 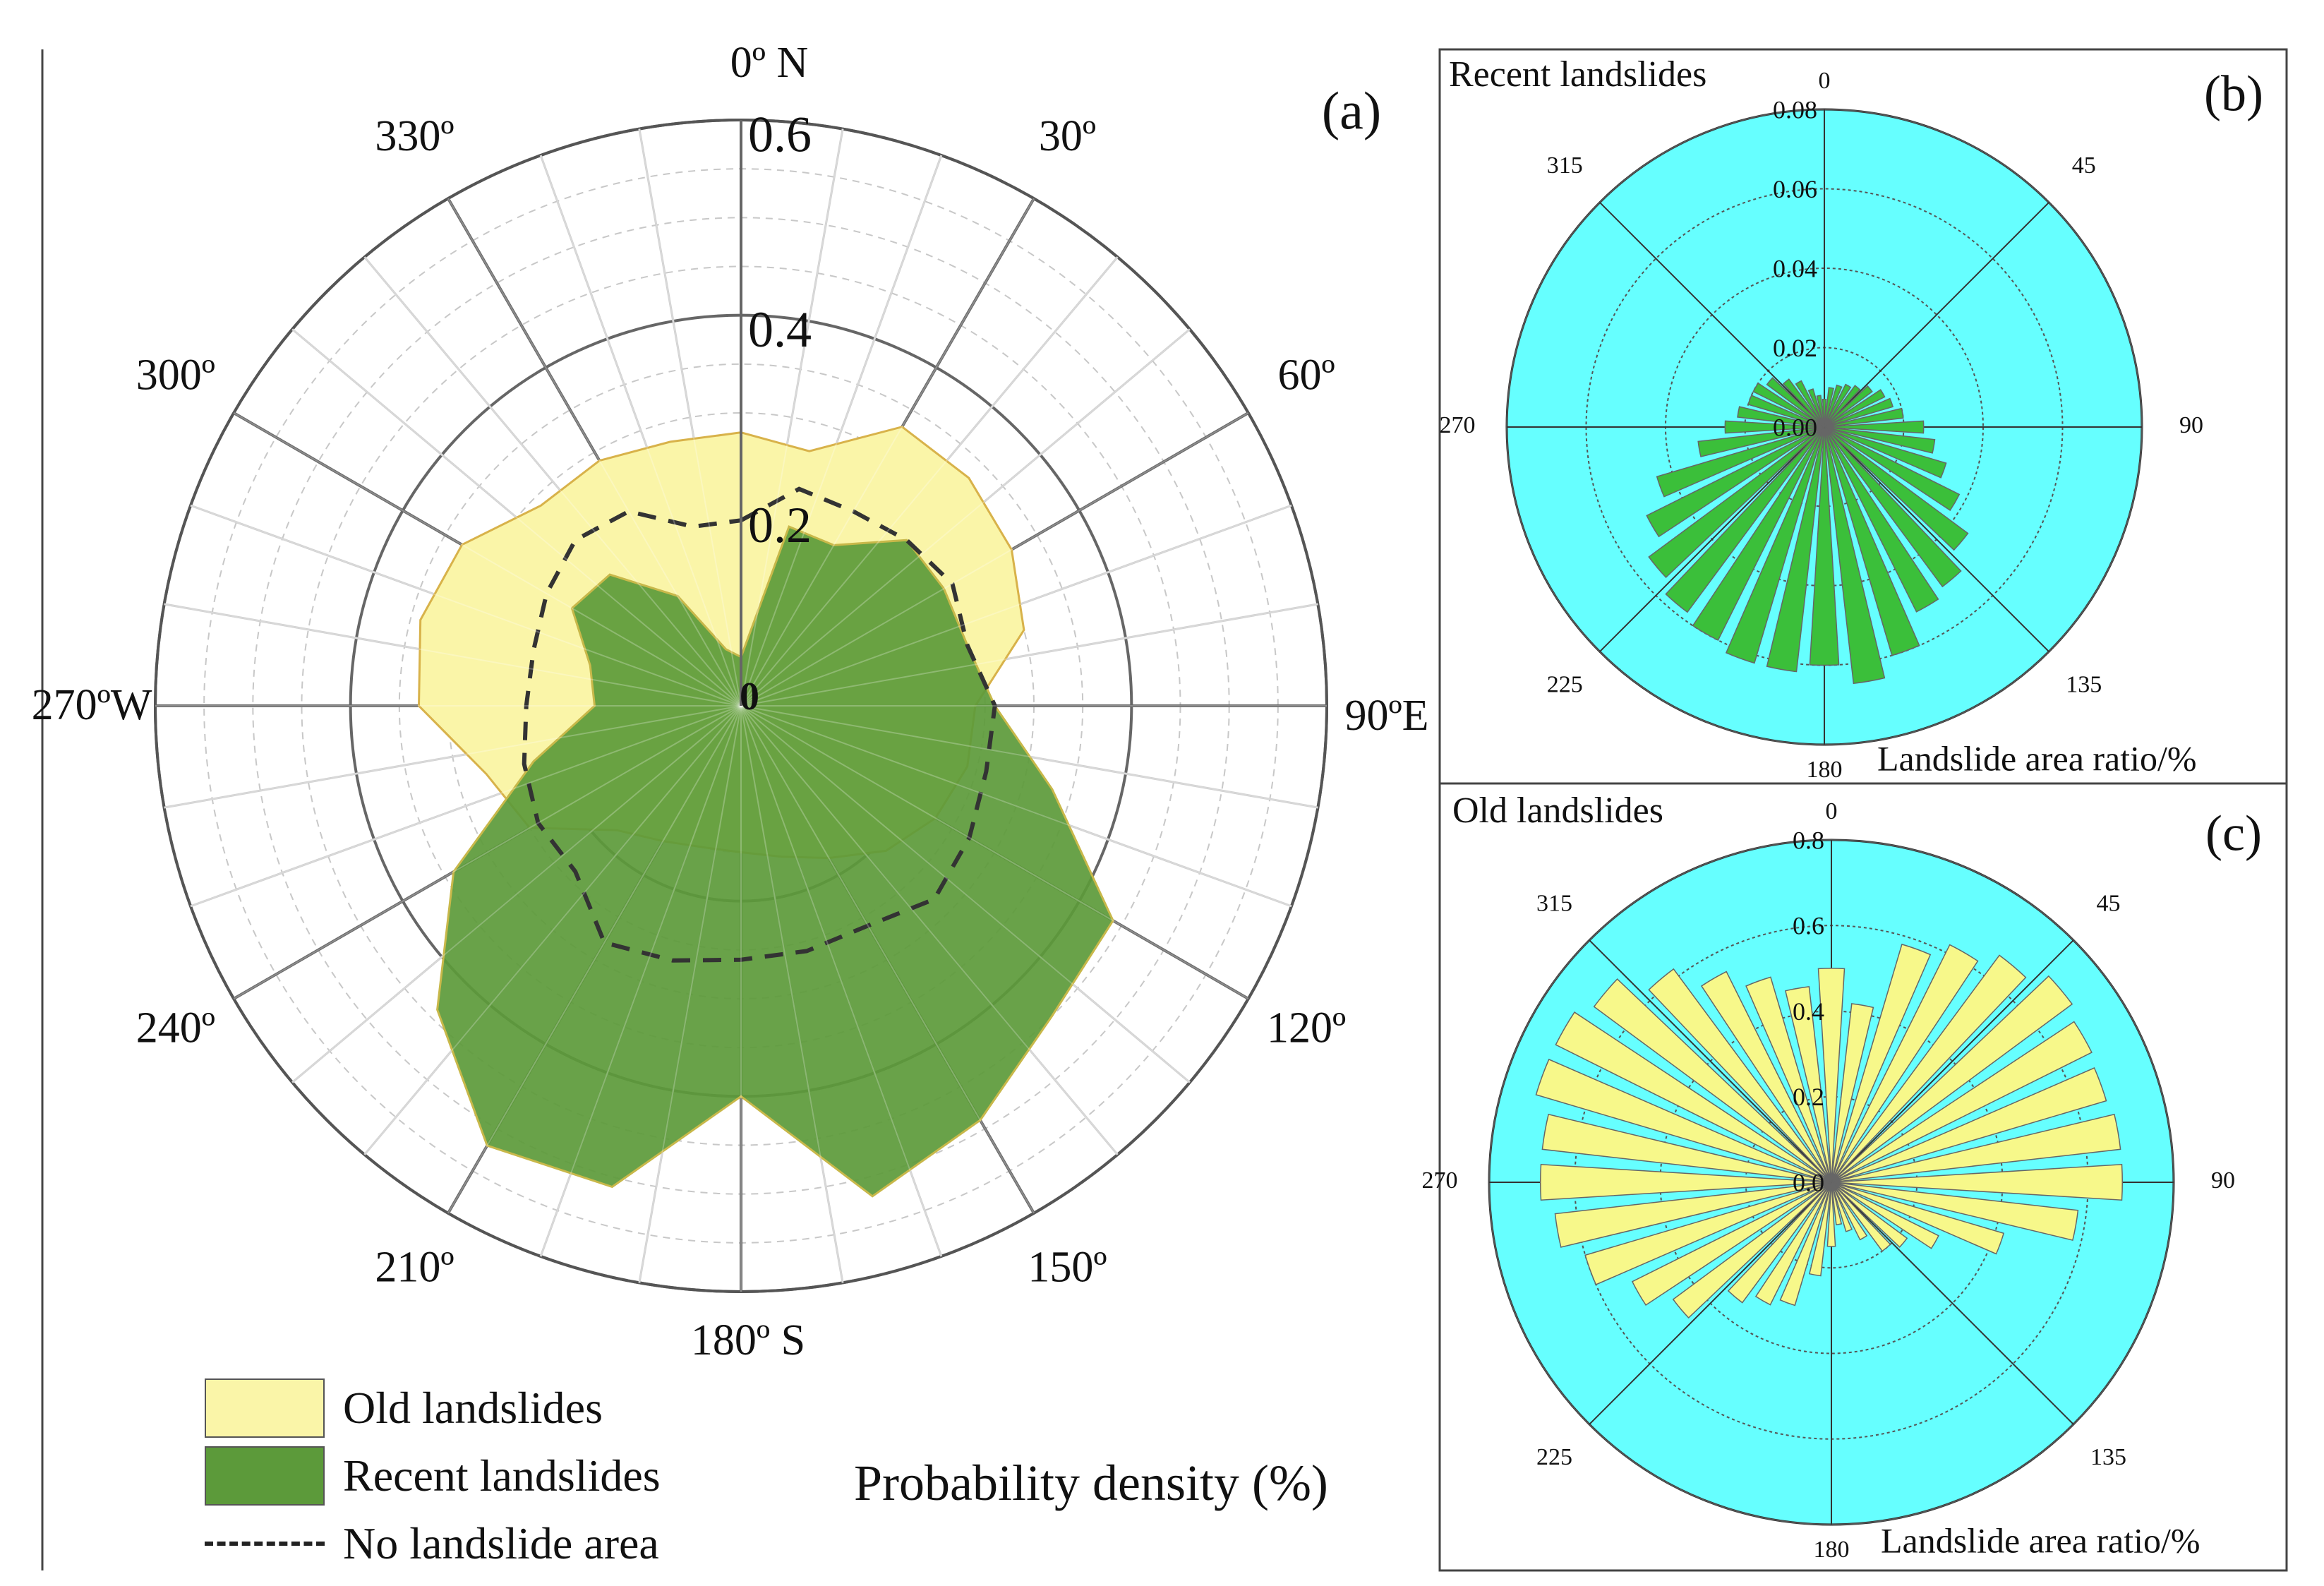 What do you see at coordinates (1795, 268) in the screenshot?
I see `radial-tick-label: 0.04` at bounding box center [1795, 268].